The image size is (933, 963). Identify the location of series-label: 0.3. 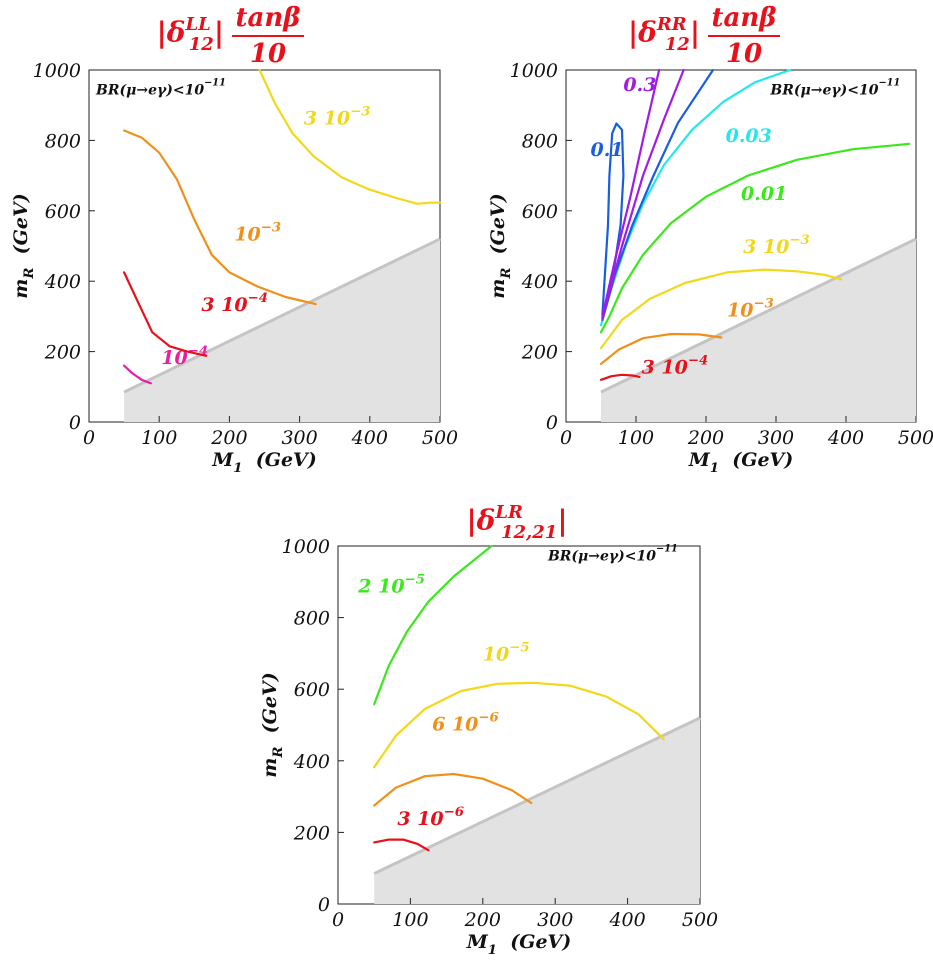
(639, 85).